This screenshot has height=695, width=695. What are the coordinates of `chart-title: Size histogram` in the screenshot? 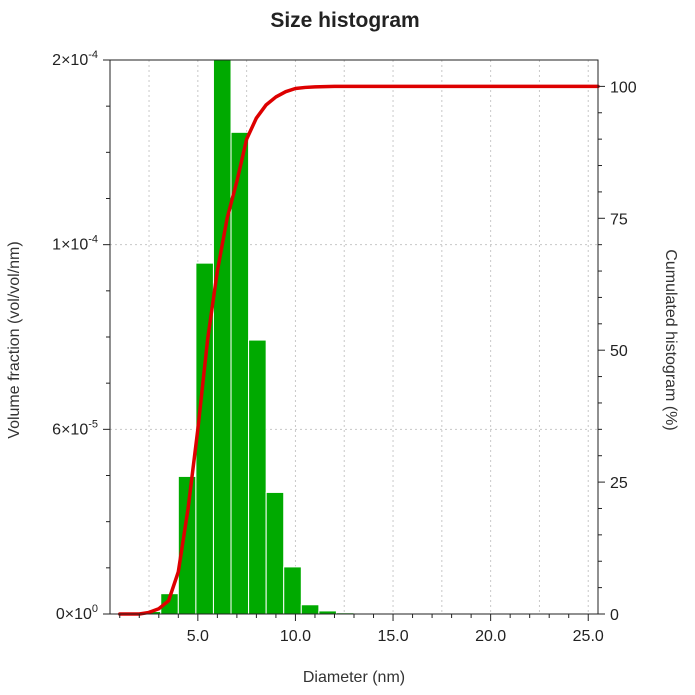 It's located at (344, 20).